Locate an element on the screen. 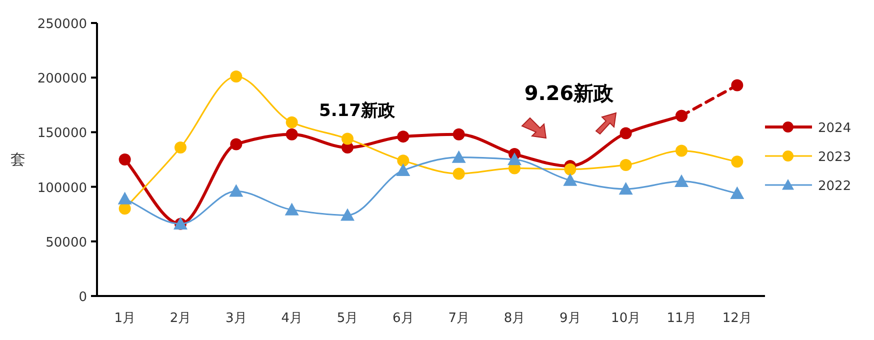  x-tick-label: 11月 is located at coordinates (681, 318).